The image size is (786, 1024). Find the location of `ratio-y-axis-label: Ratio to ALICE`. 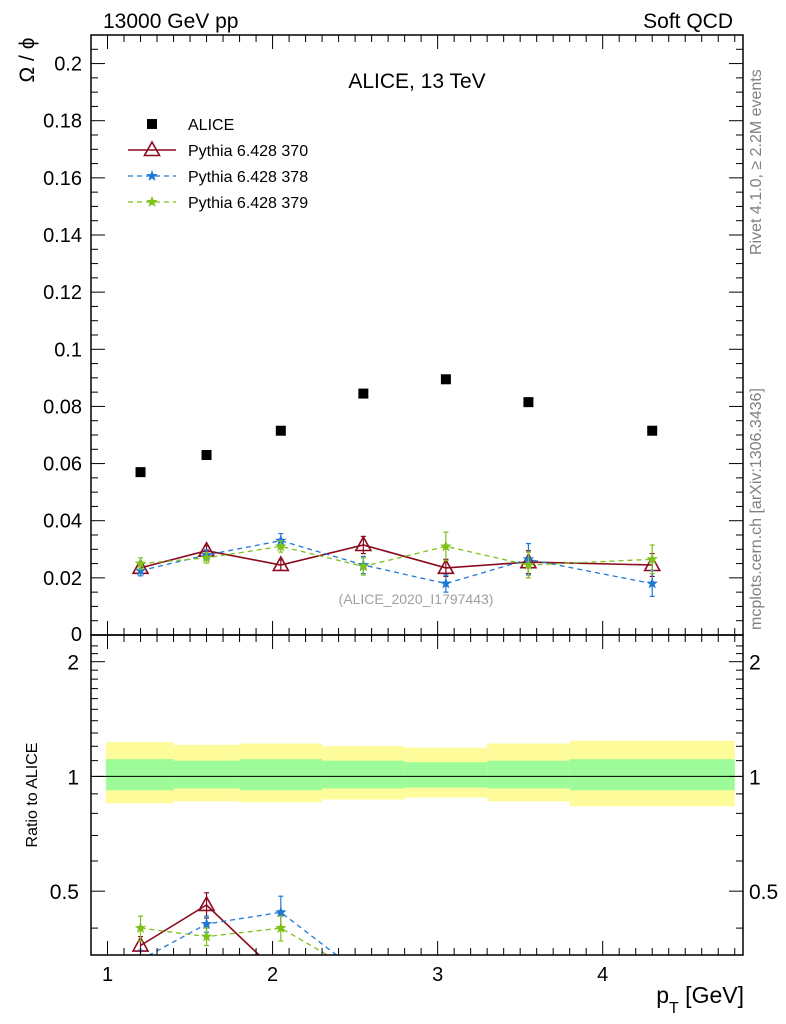

ratio-y-axis-label: Ratio to ALICE is located at coordinates (32, 795).